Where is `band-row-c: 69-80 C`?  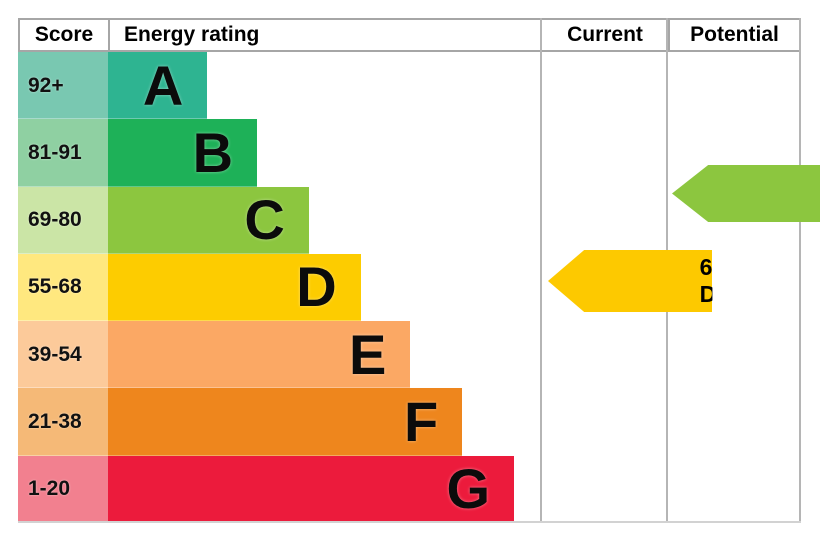 band-row-c: 69-80 C is located at coordinates (279, 220).